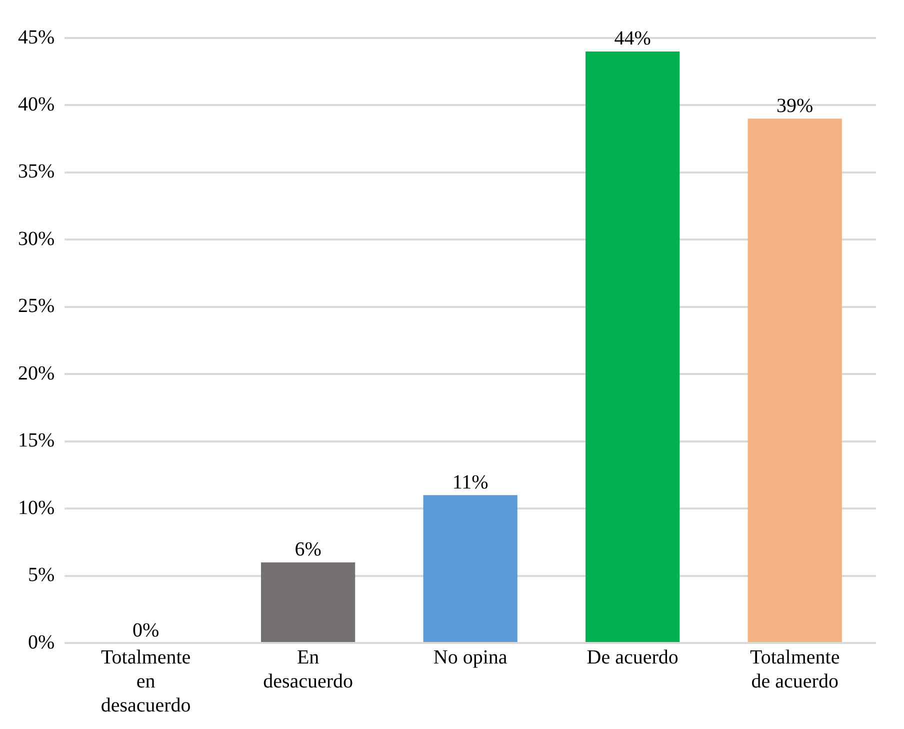 The image size is (904, 729). Describe the element at coordinates (795, 105) in the screenshot. I see `data-label: 39%` at that location.